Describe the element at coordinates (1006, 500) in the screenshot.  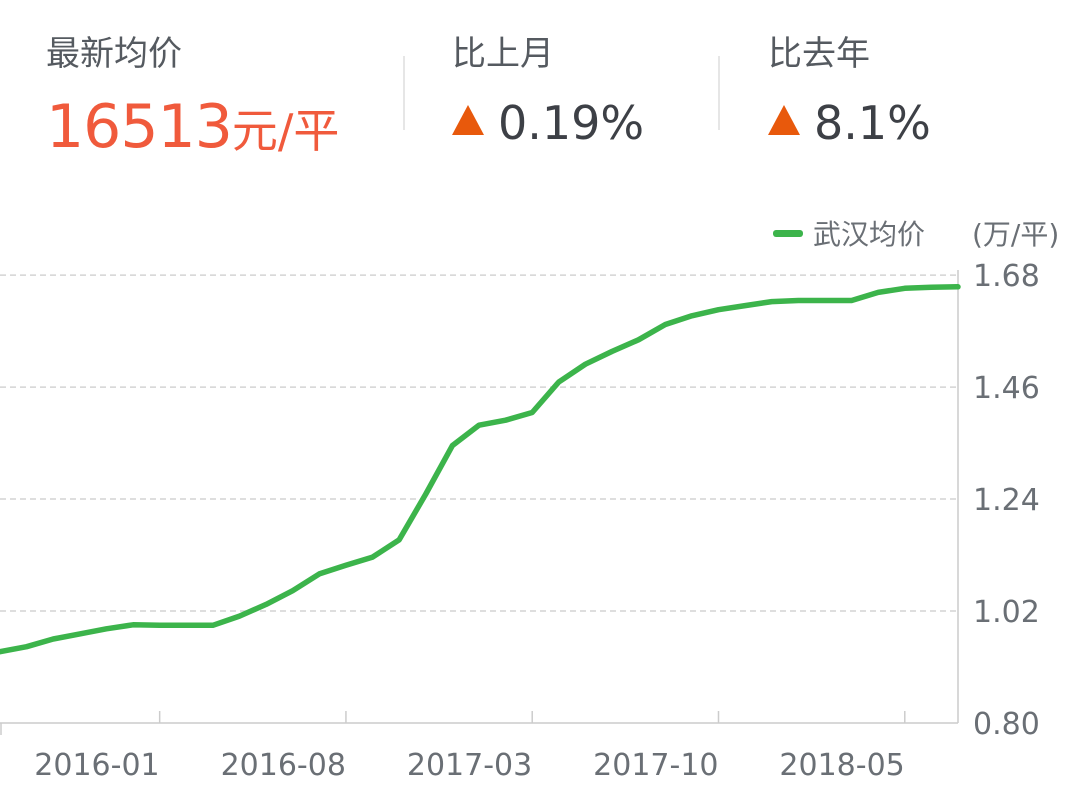
I see `y-tick-label: 1.24` at that location.